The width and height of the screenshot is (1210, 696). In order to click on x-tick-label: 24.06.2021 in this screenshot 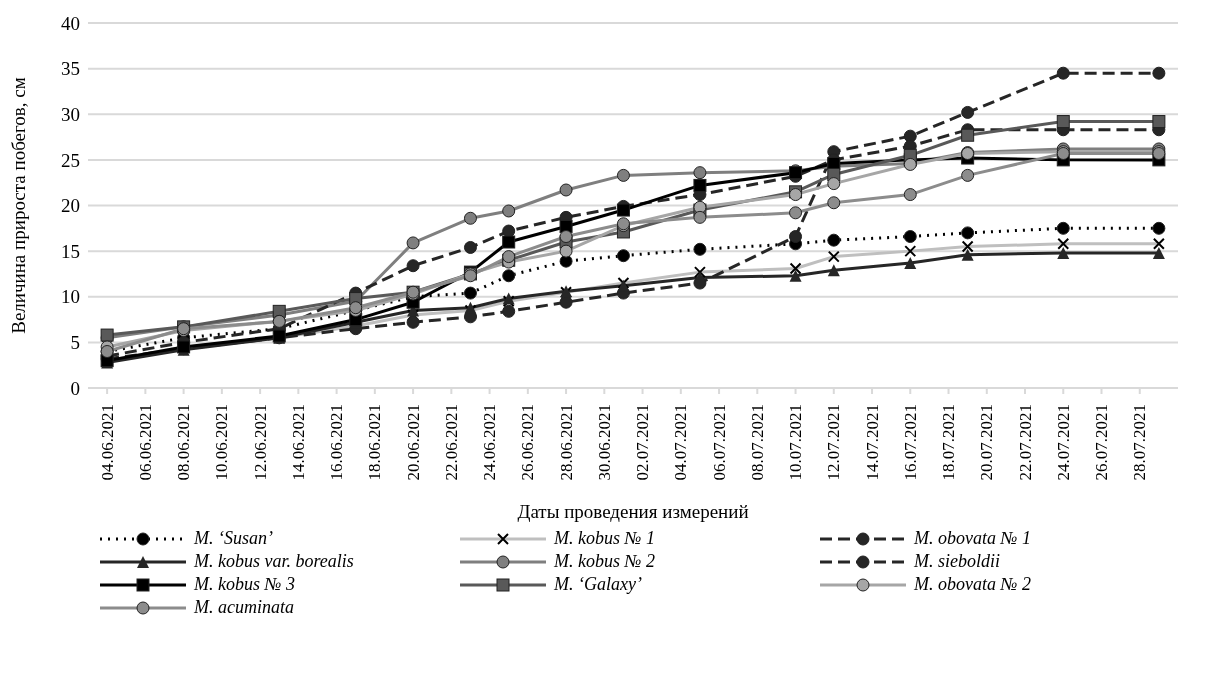, I will do `click(490, 442)`.